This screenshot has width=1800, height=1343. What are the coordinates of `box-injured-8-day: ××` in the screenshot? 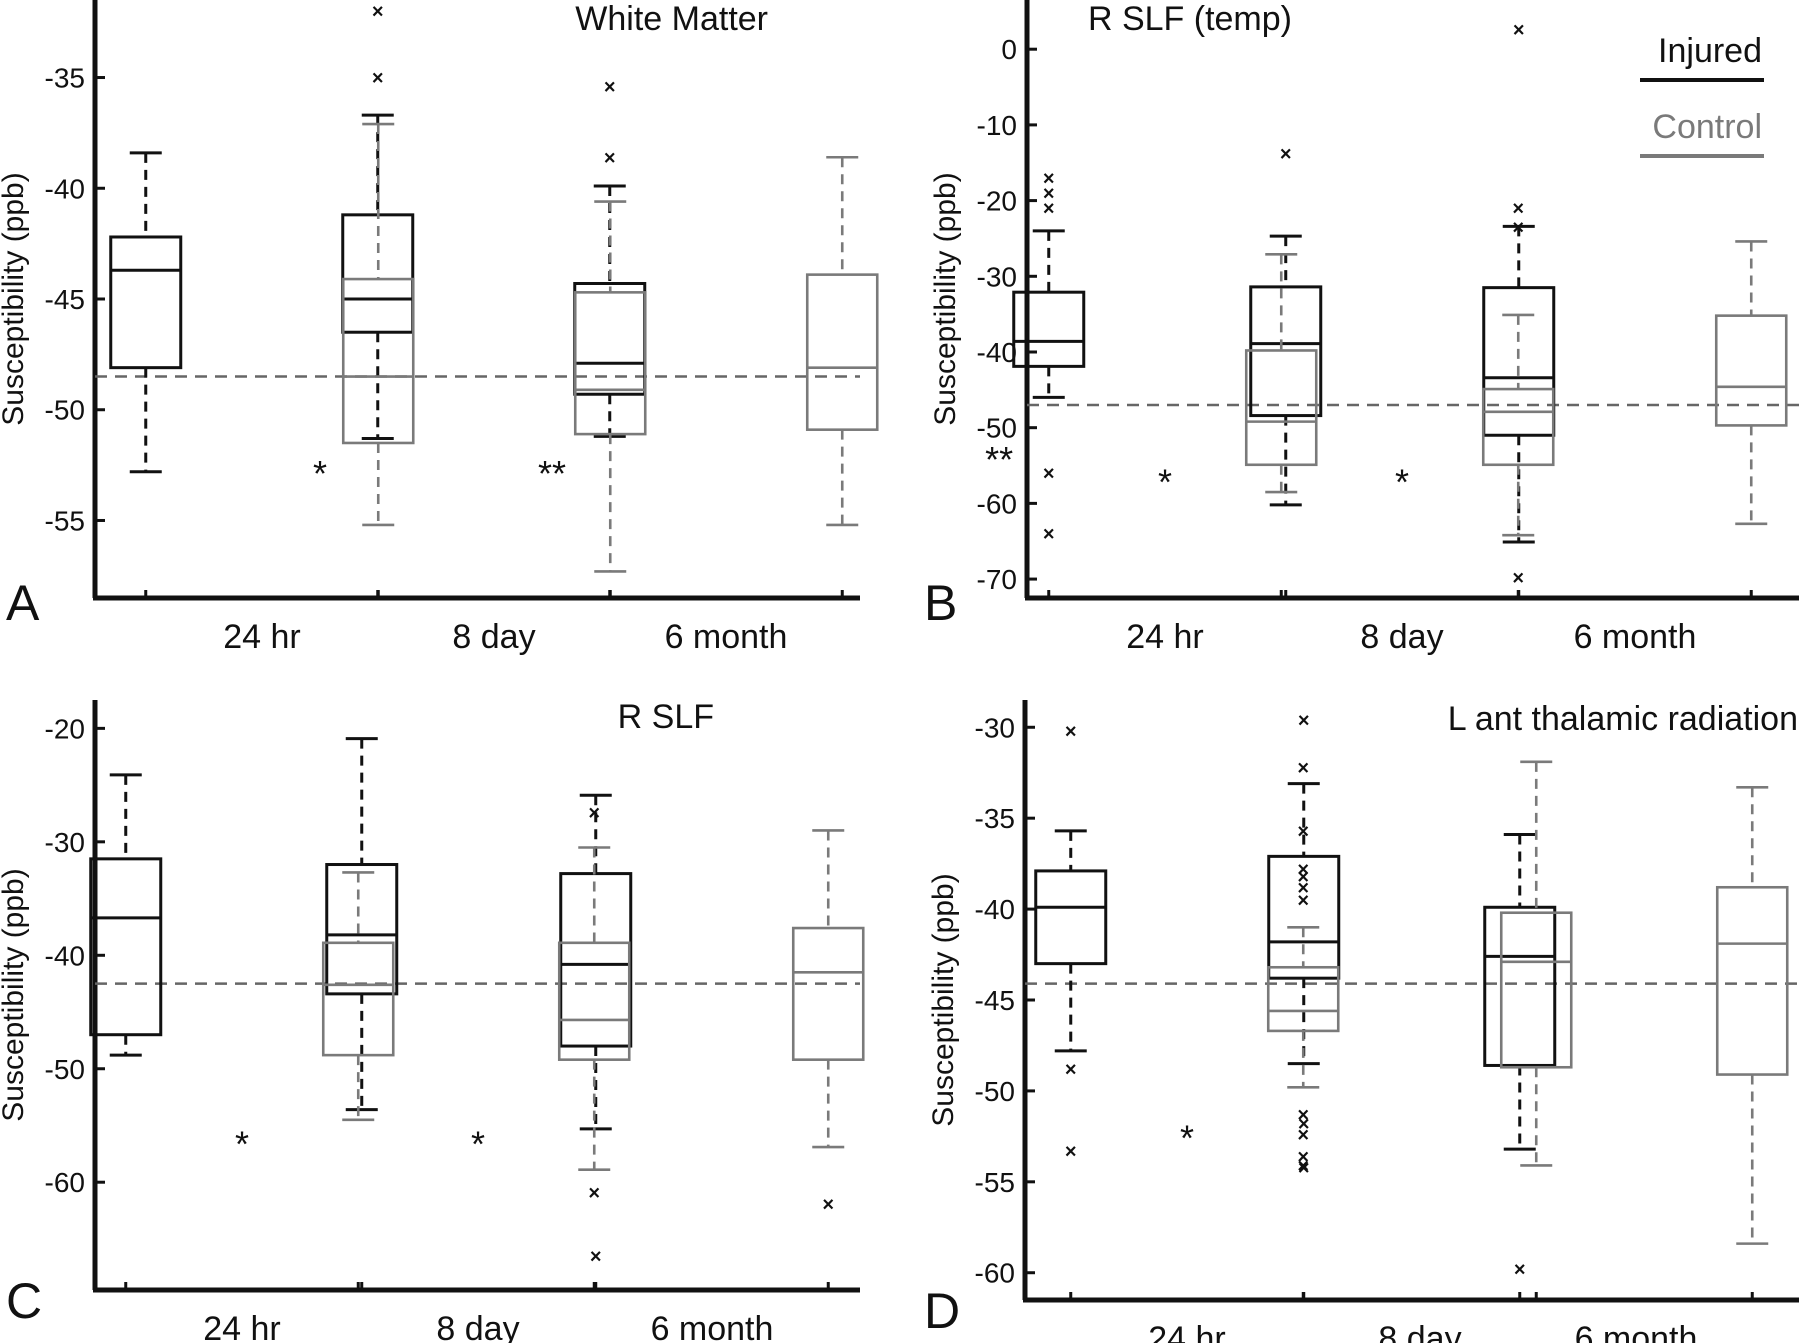 It's located at (378, 299).